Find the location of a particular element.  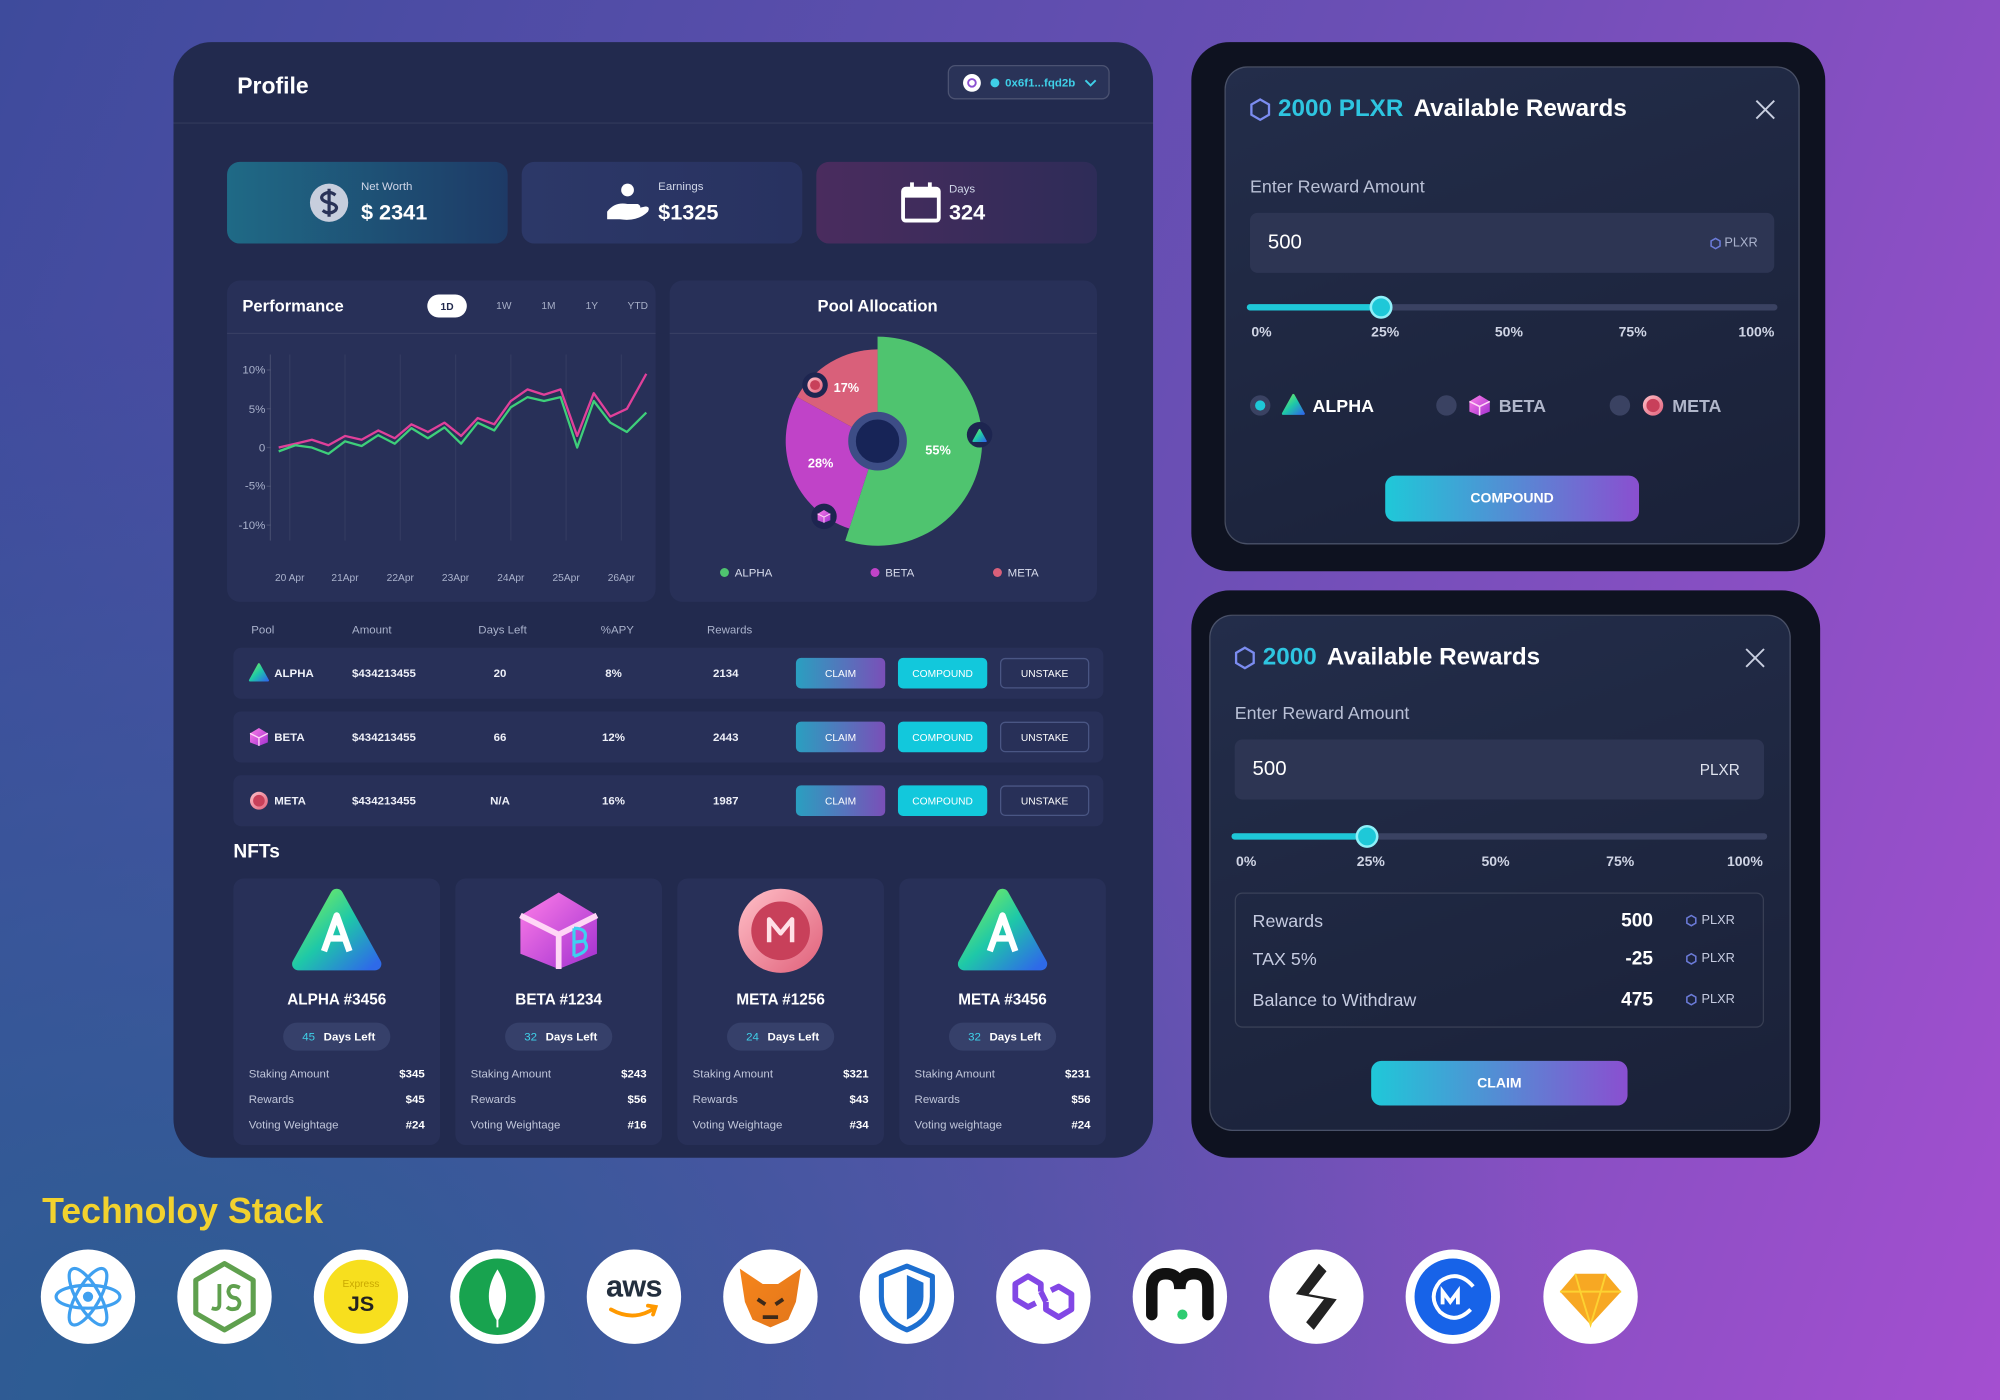

radio is located at coordinates (1446, 405).